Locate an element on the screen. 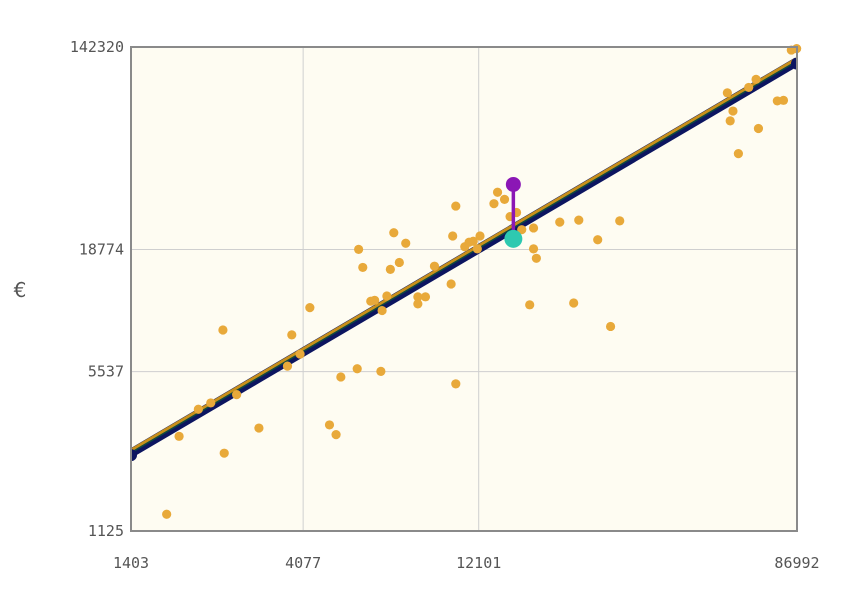 The width and height of the screenshot is (850, 592). y-axis-label: € is located at coordinates (20, 290).